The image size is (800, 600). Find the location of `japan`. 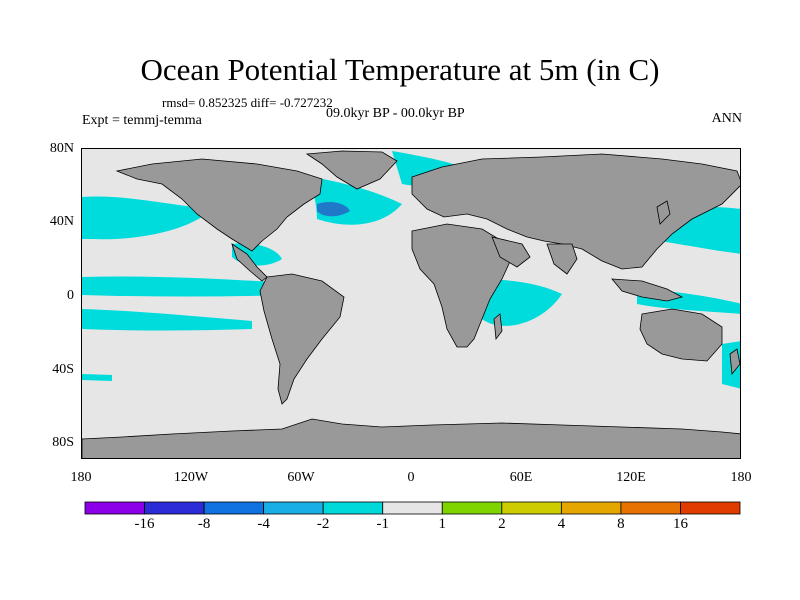

japan is located at coordinates (663, 212).